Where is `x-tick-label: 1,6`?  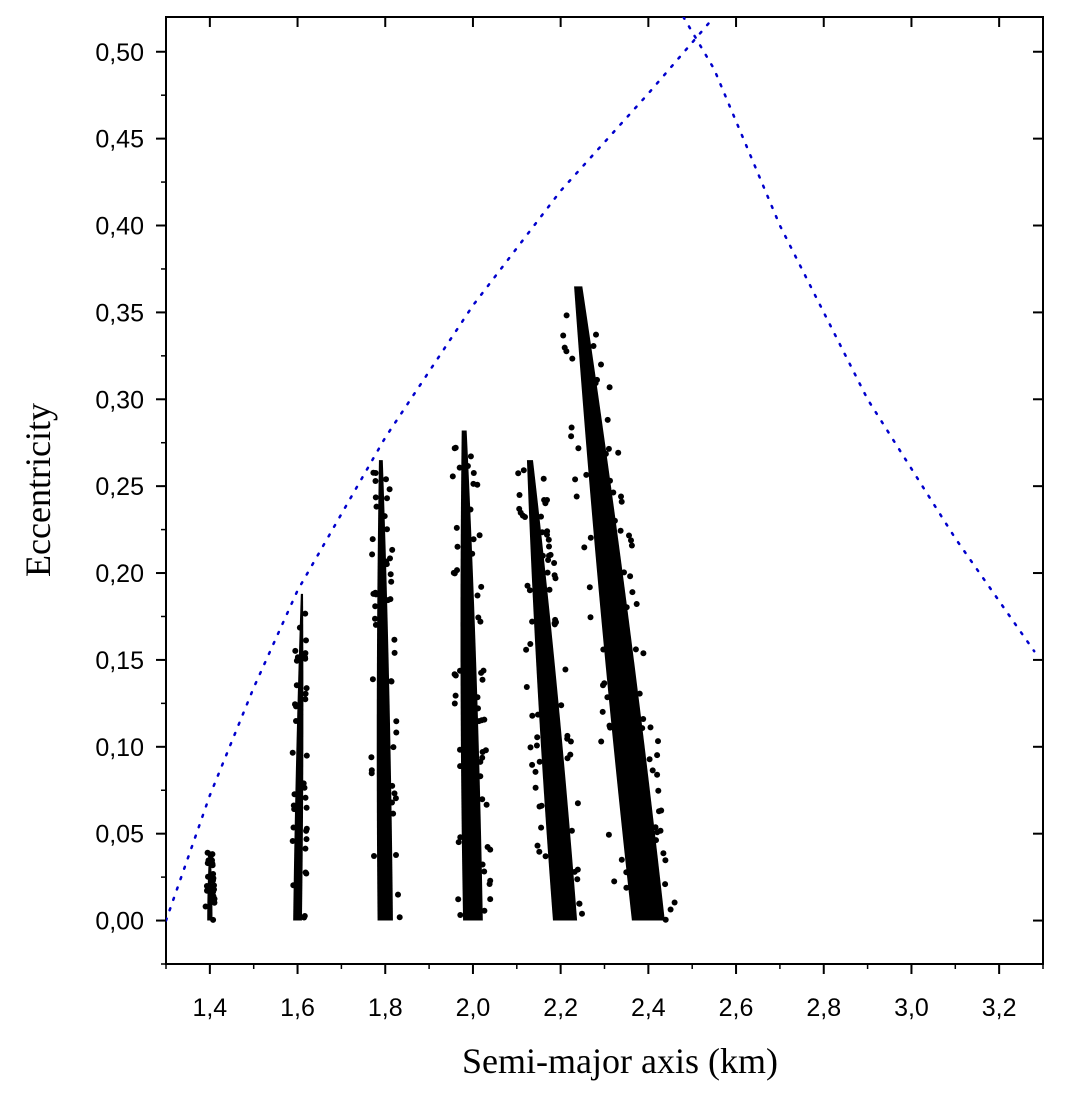 x-tick-label: 1,6 is located at coordinates (297, 1008).